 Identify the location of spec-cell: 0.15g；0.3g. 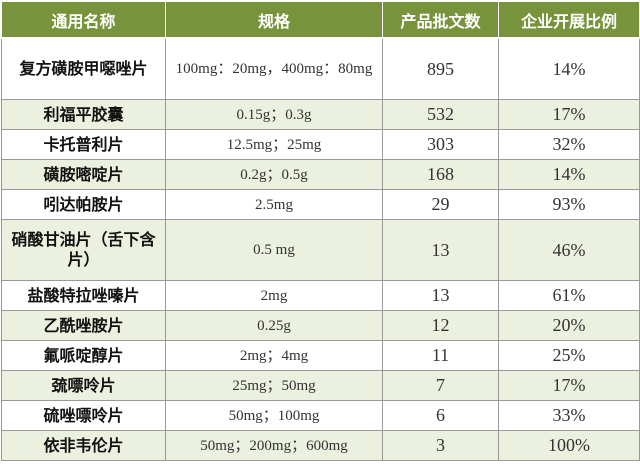
(274, 114).